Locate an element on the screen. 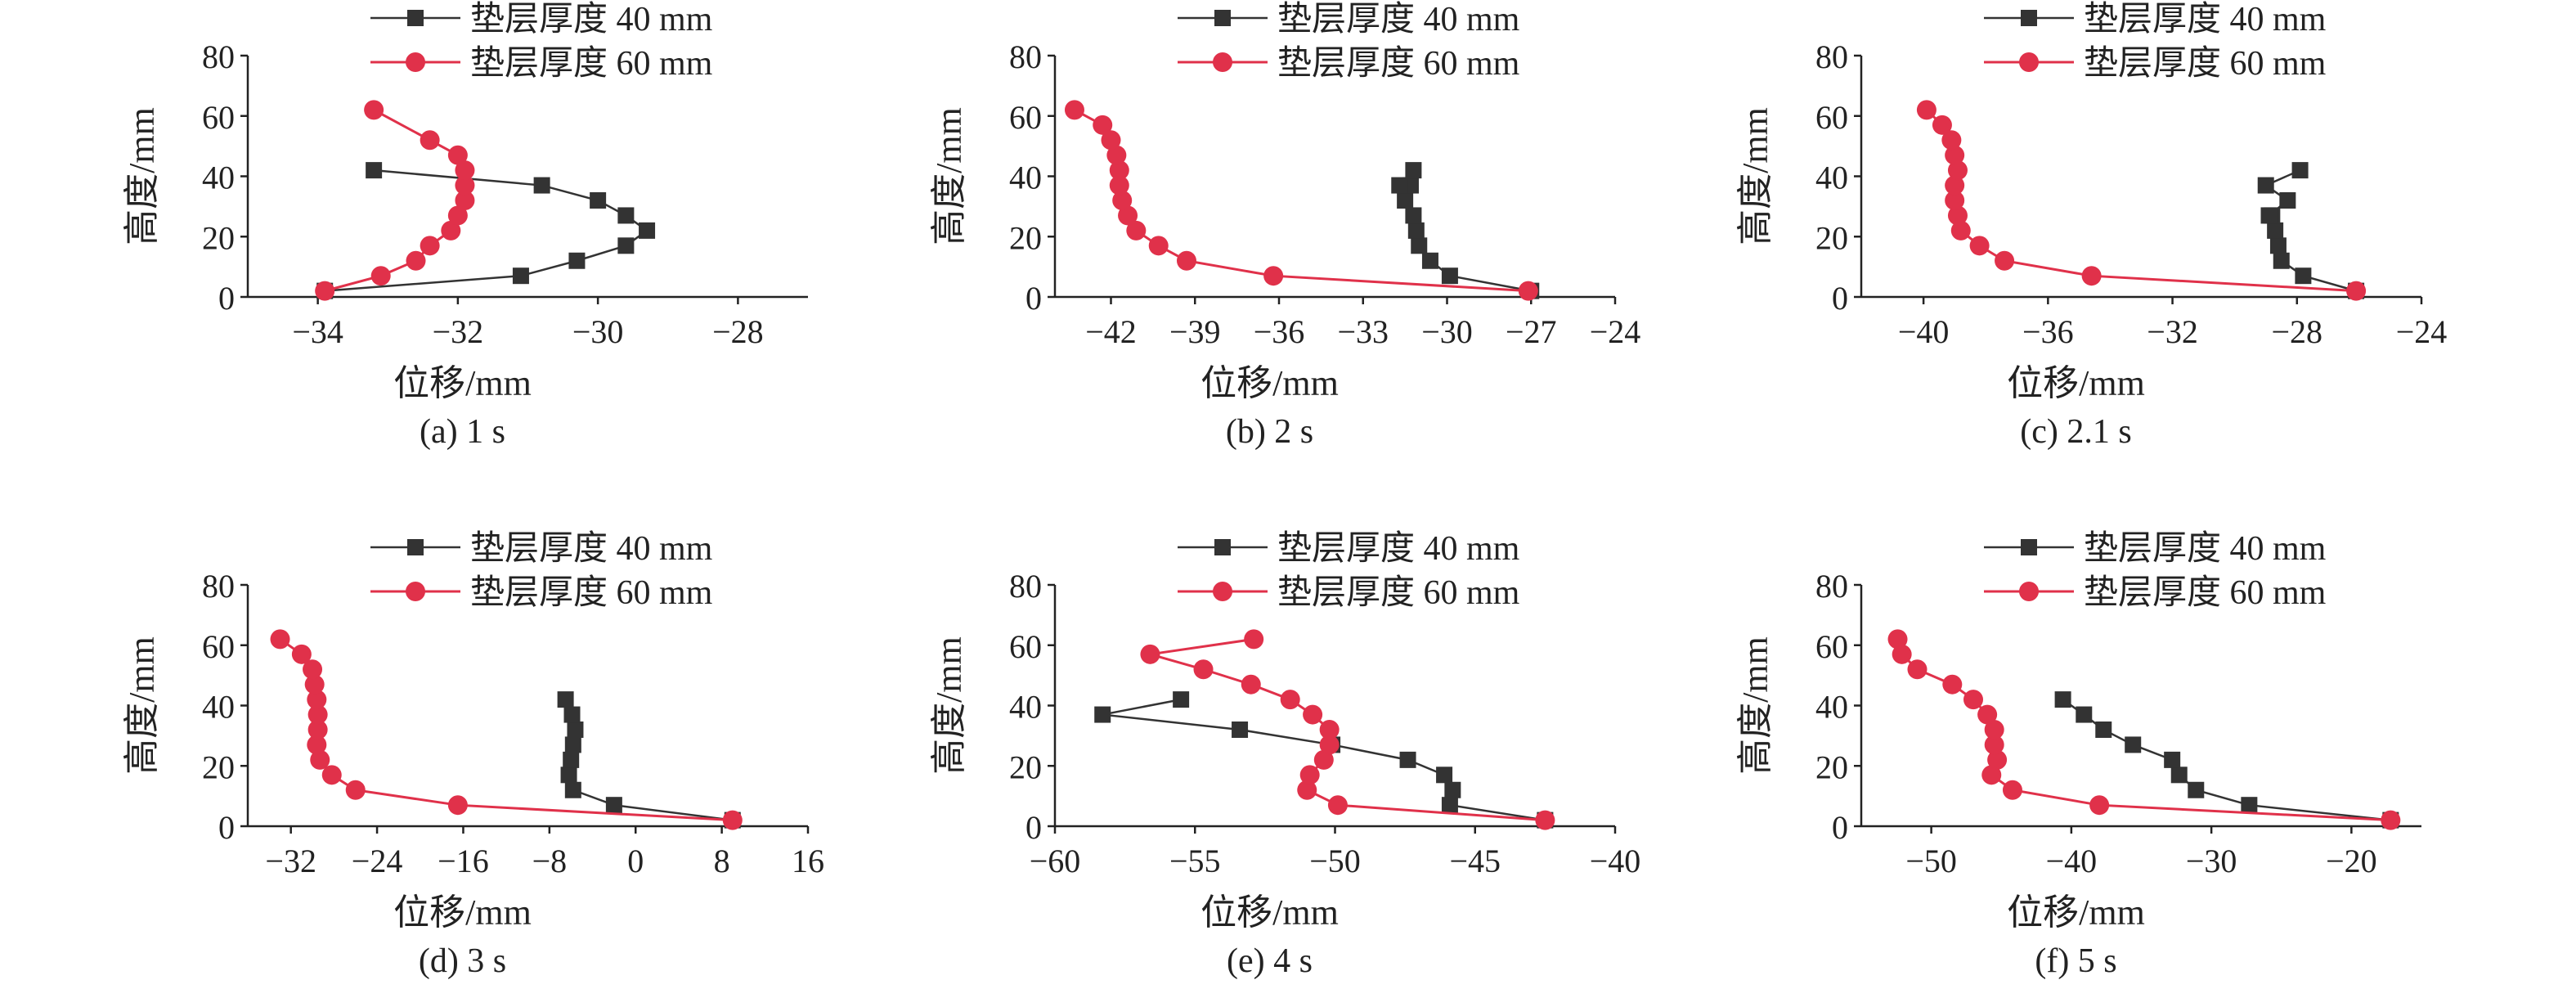 This screenshot has height=989, width=2576. x-tick-label: −8 is located at coordinates (550, 861).